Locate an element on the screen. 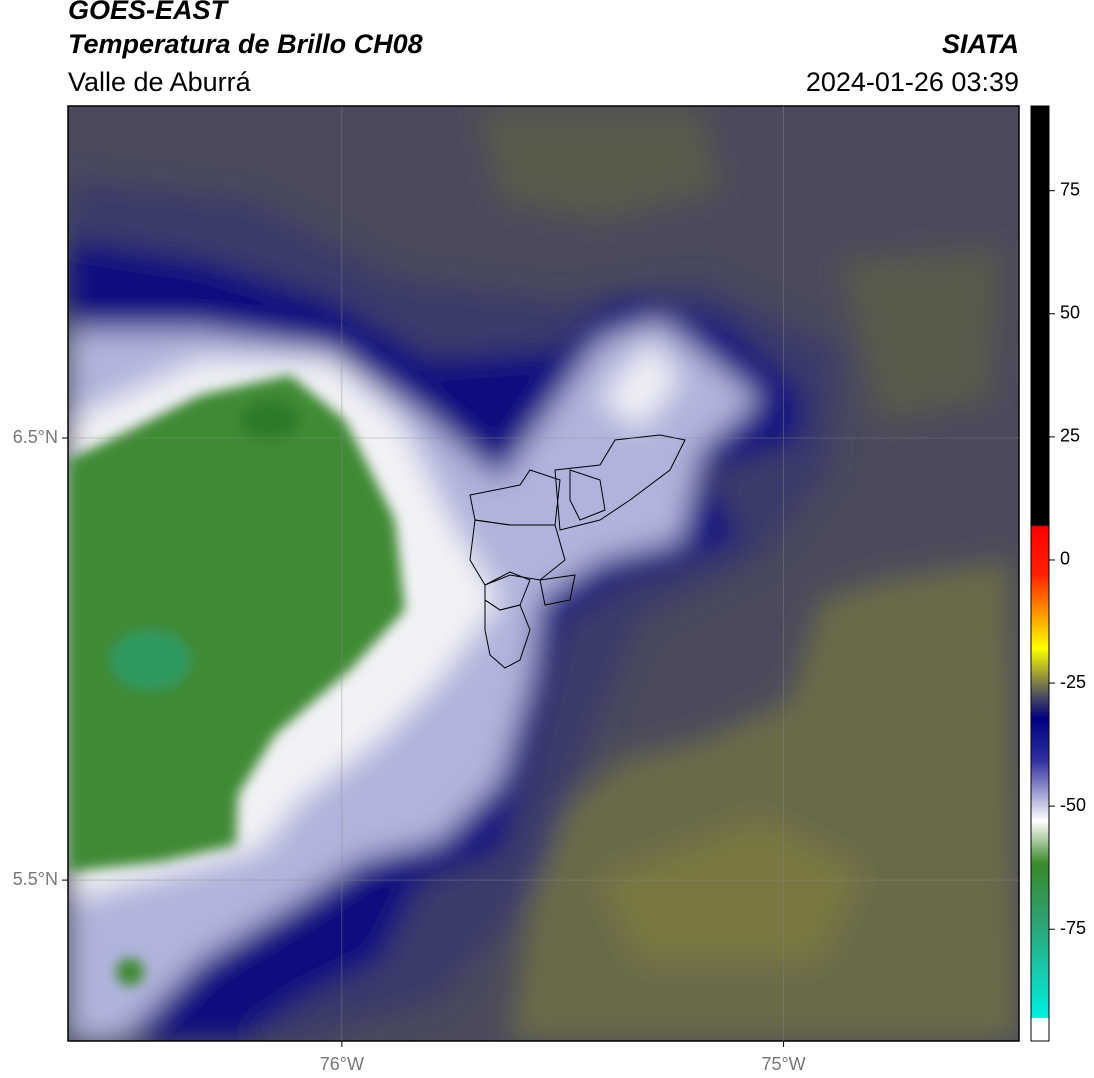 The height and width of the screenshot is (1078, 1094). colorbar-tick-label: 50 is located at coordinates (1070, 313).